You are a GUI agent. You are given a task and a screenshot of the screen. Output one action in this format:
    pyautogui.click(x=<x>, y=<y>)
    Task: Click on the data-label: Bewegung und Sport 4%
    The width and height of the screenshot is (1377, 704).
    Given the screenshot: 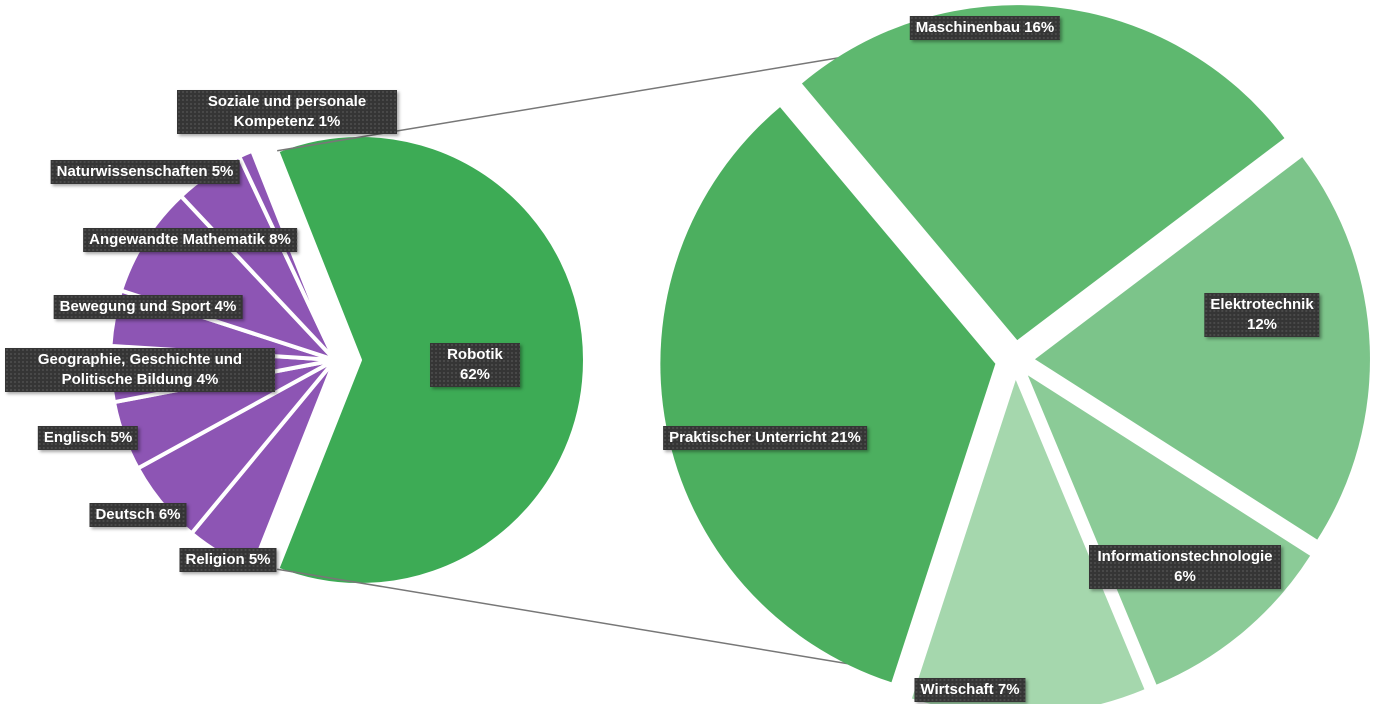 What is the action you would take?
    pyautogui.click(x=148, y=307)
    